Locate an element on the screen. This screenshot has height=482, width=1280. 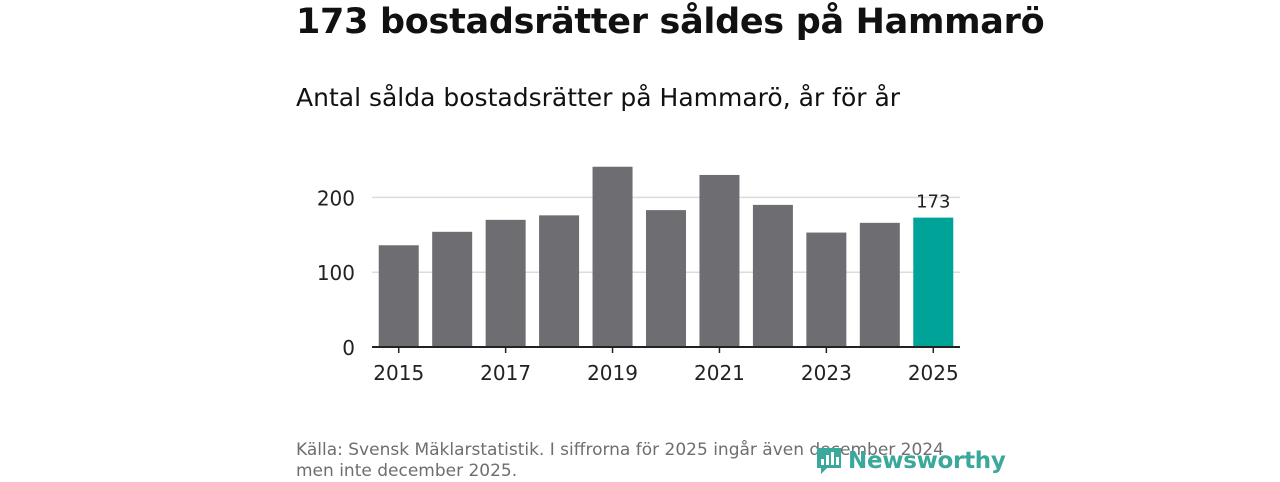
y-tick-label: 0 is located at coordinates (348, 348).